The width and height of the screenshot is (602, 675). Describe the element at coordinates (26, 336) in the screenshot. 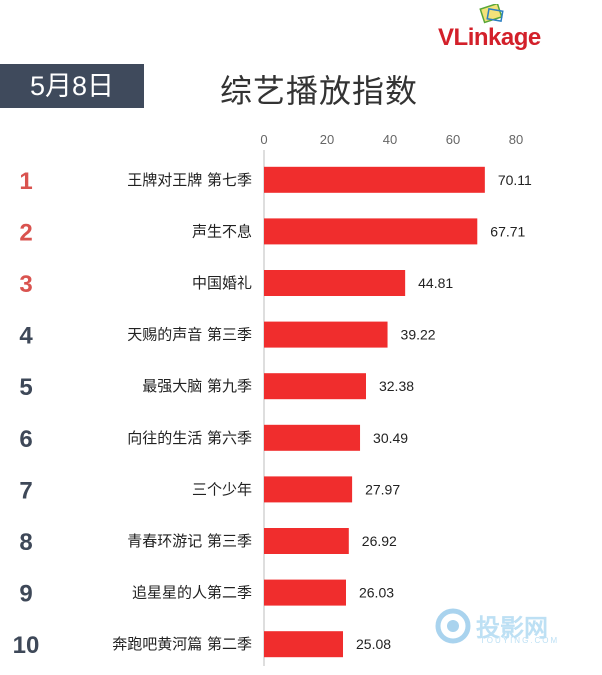

I see `rank-label: 4` at that location.